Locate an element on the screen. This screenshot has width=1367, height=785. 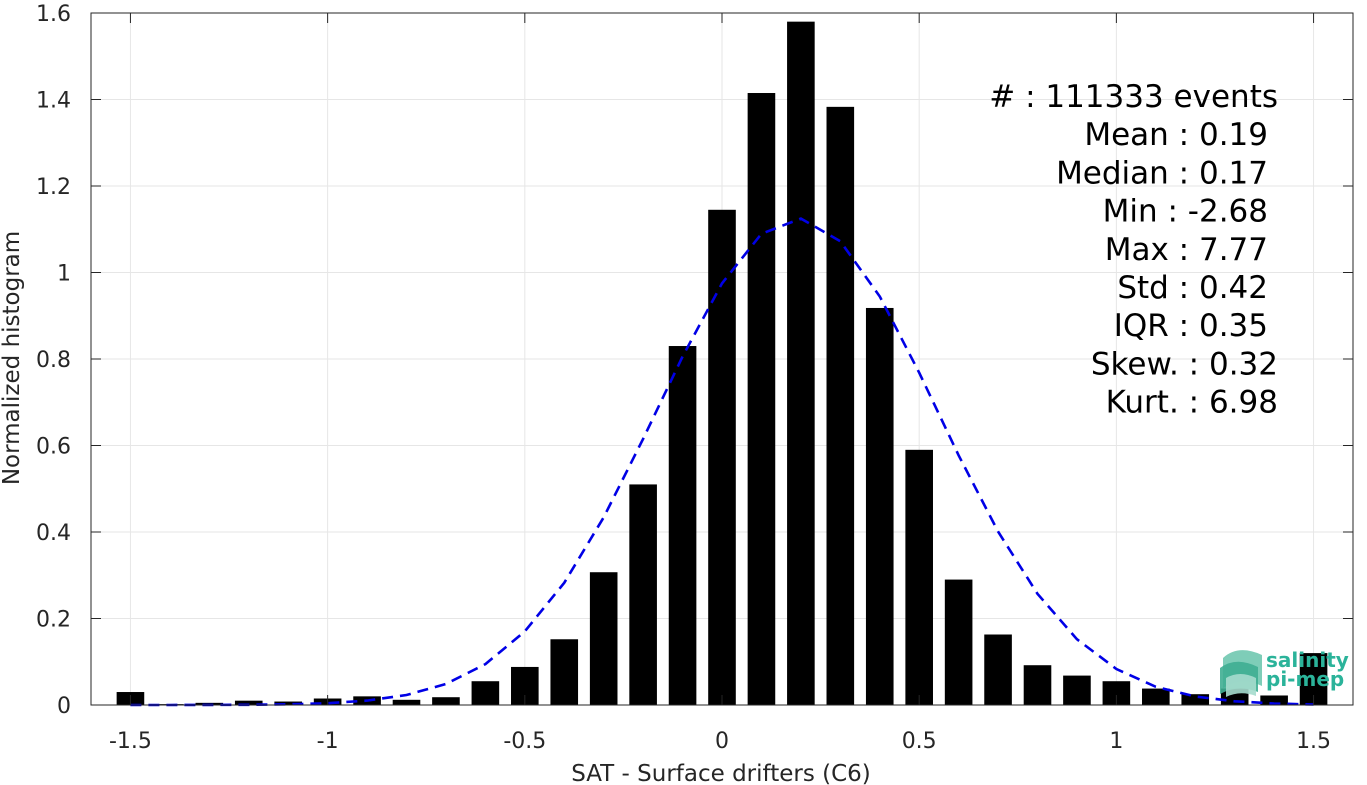
y-tick-label: 0.8 is located at coordinates (53, 360).